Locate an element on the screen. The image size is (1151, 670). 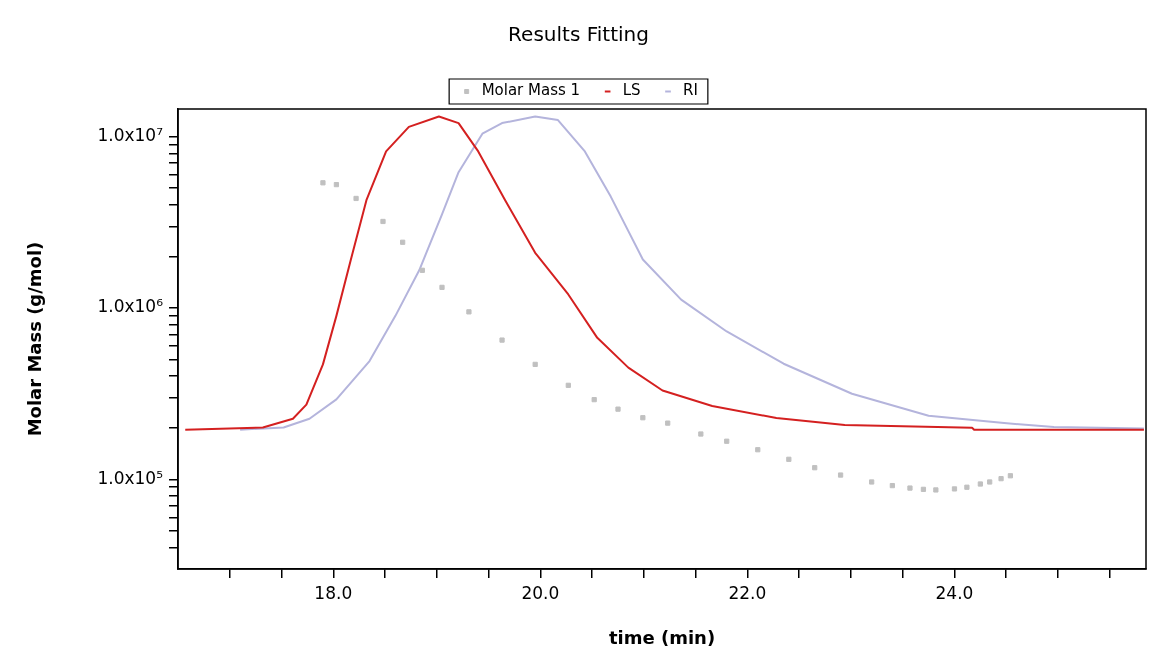
x-tick-label: 18.0 is located at coordinates (333, 592).